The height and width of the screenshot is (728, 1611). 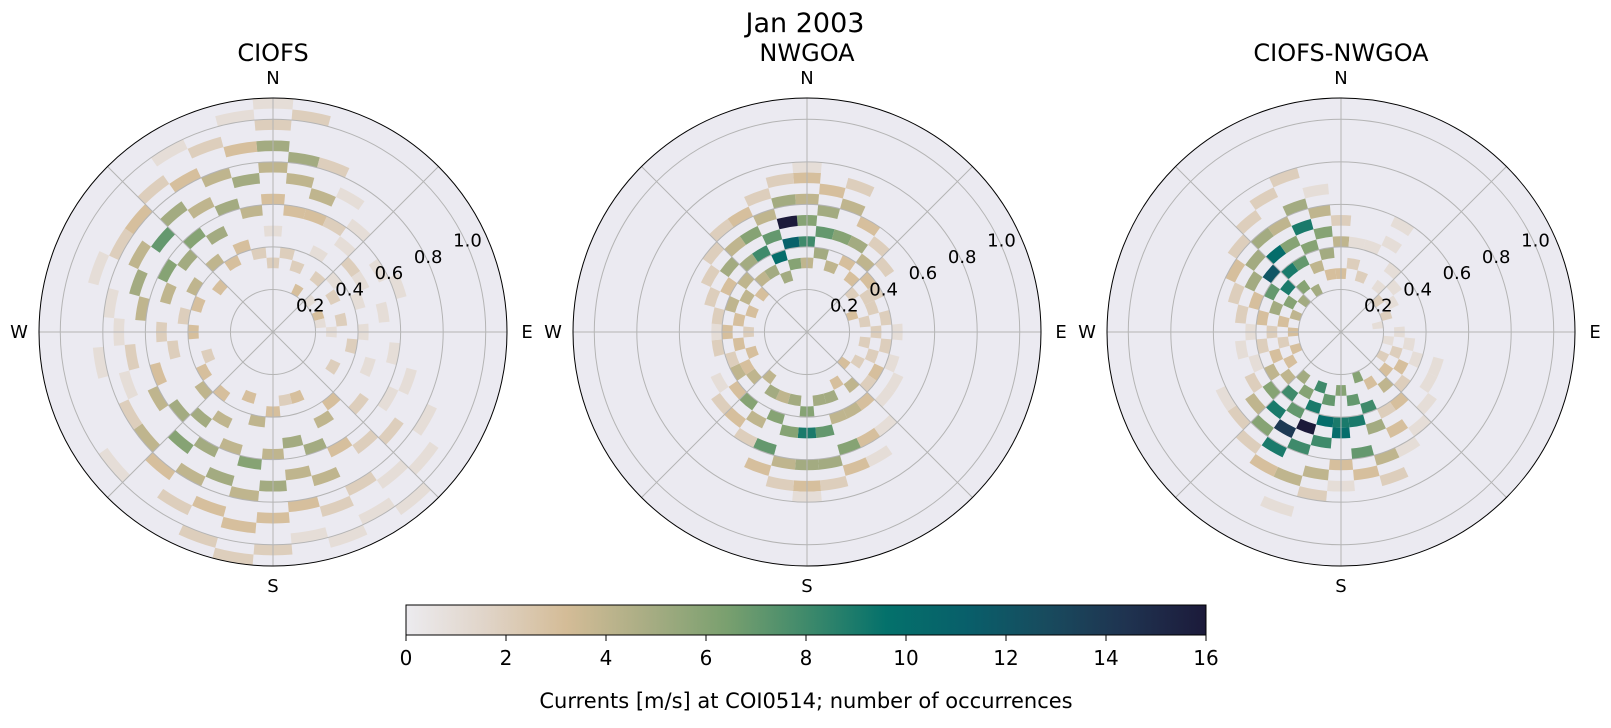 What do you see at coordinates (1457, 274) in the screenshot?
I see `radial-tick-labels: 0.2 0.4 0.6 0.8 1.0` at bounding box center [1457, 274].